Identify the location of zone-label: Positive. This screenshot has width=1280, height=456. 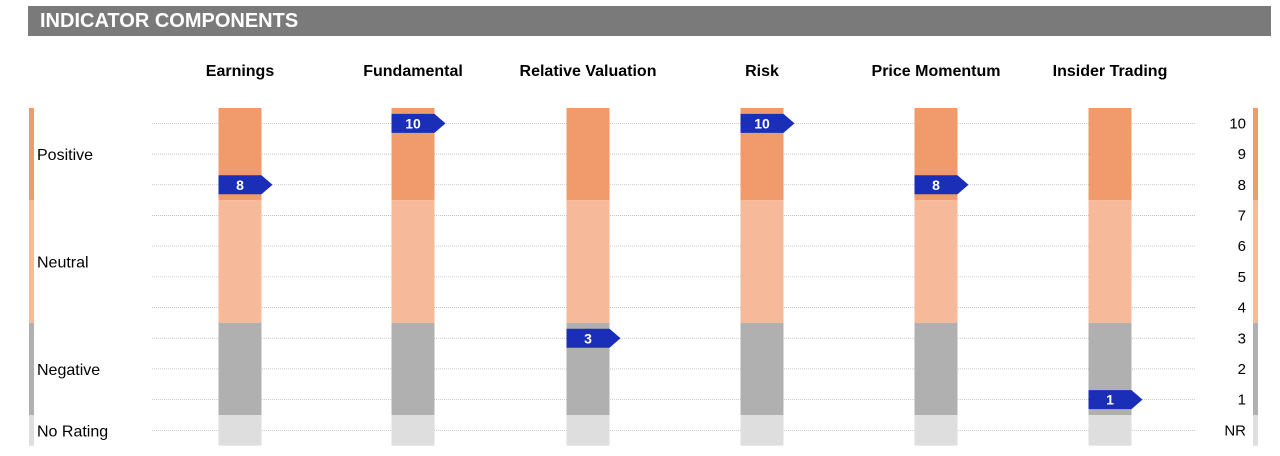
(65, 155).